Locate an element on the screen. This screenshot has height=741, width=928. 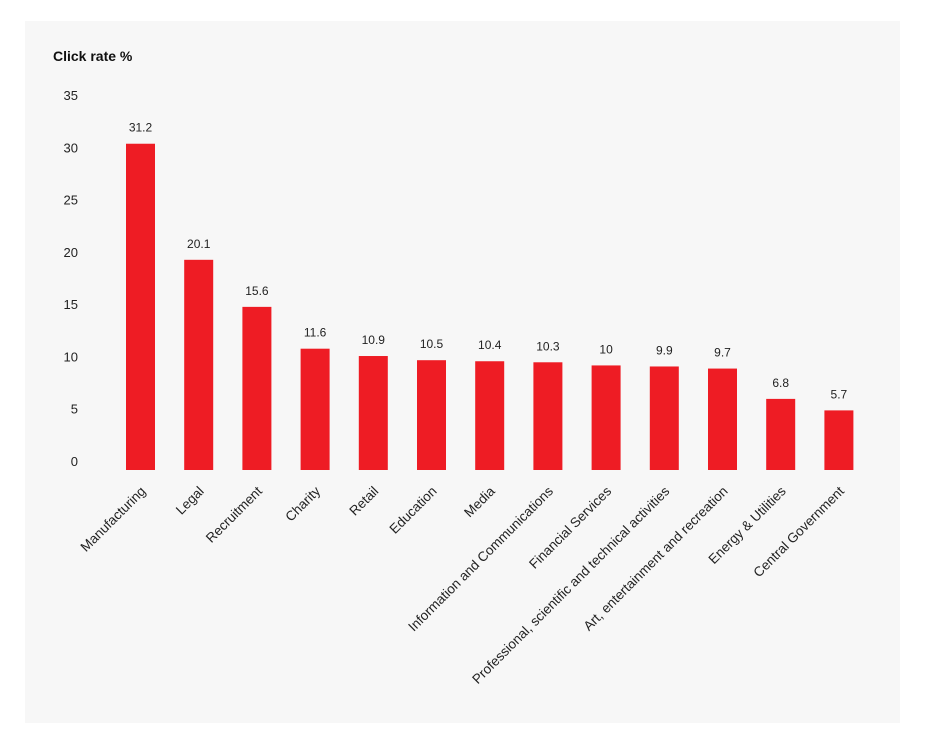
y-axis-ticks: 0 5 10 15 20 25 30 35 is located at coordinates (71, 278).